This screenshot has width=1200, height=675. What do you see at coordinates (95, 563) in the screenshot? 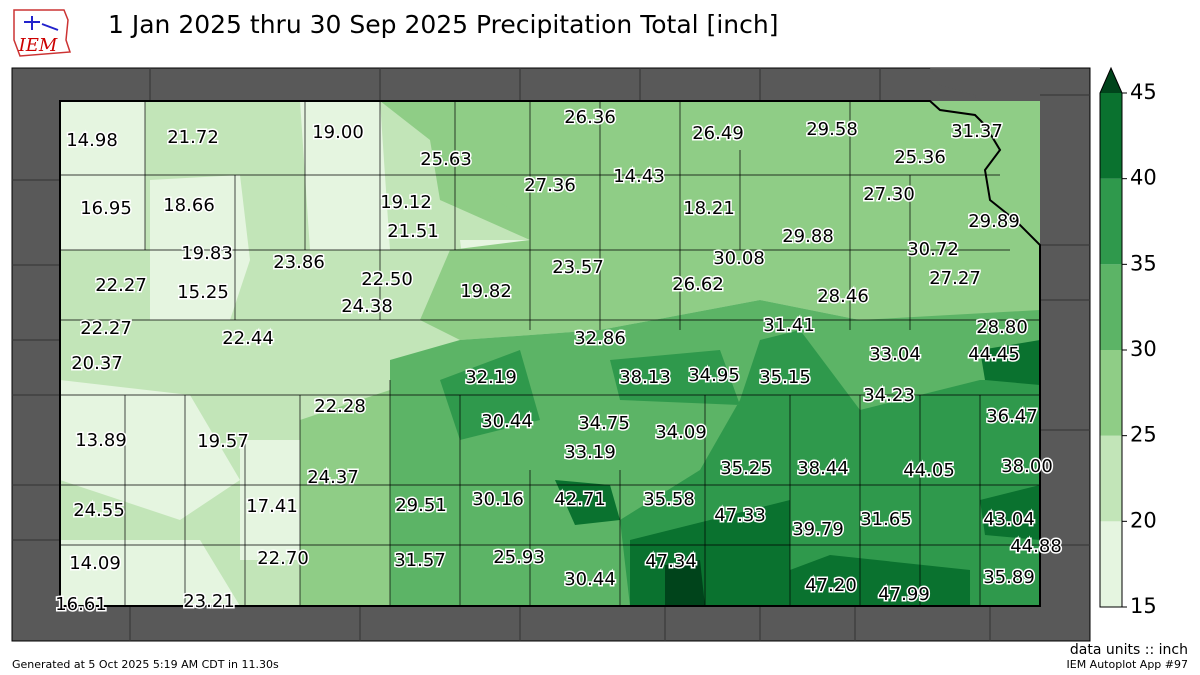
I see `station-value: 14.09` at bounding box center [95, 563].